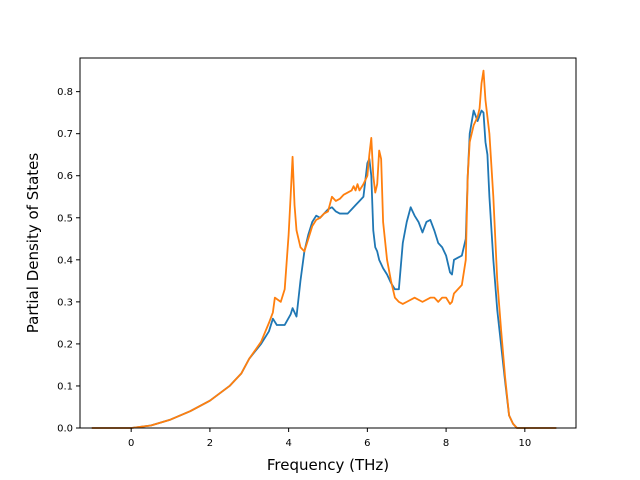  What do you see at coordinates (65, 429) in the screenshot?
I see `y-tick-label: 0.0` at bounding box center [65, 429].